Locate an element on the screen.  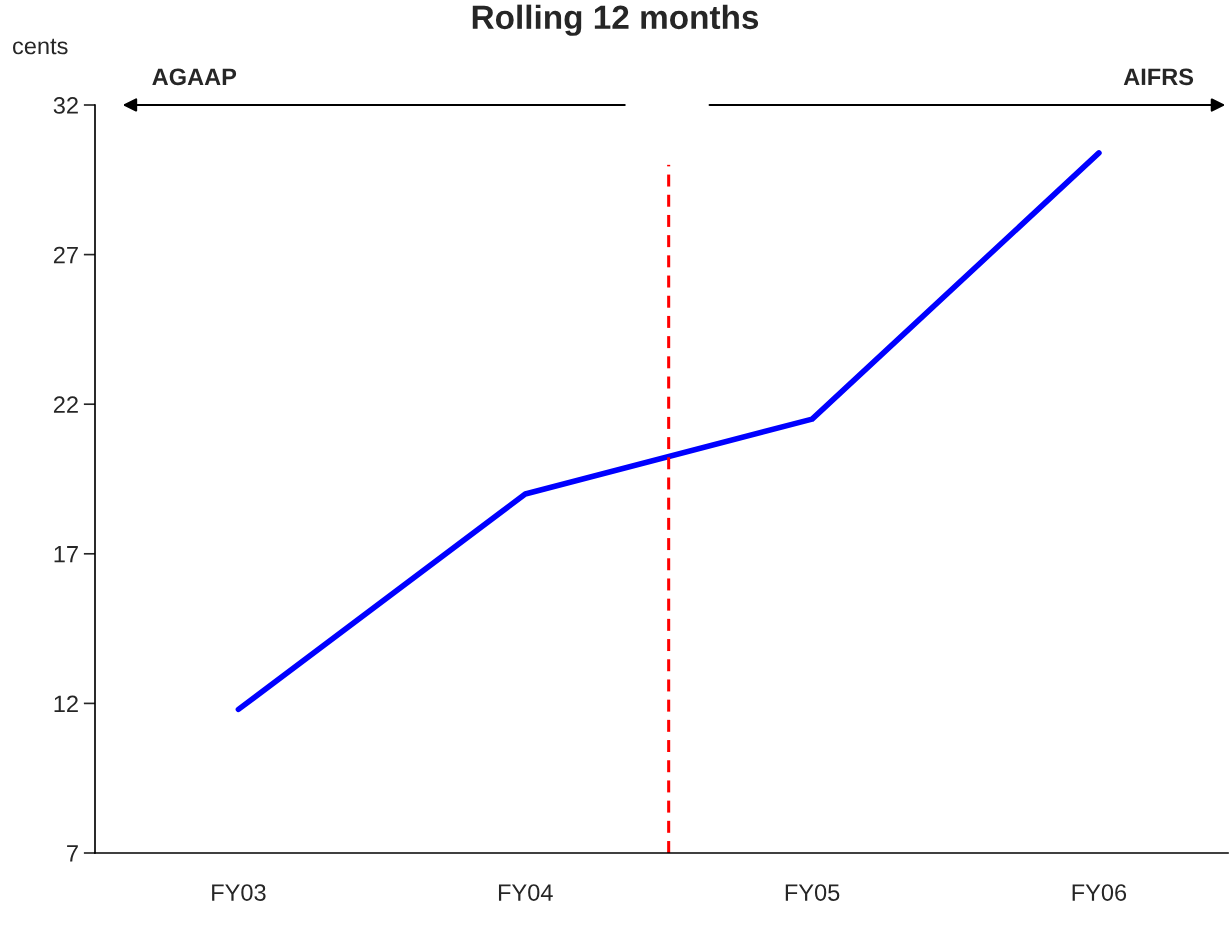
y-tick-label: 7 is located at coordinates (72, 853).